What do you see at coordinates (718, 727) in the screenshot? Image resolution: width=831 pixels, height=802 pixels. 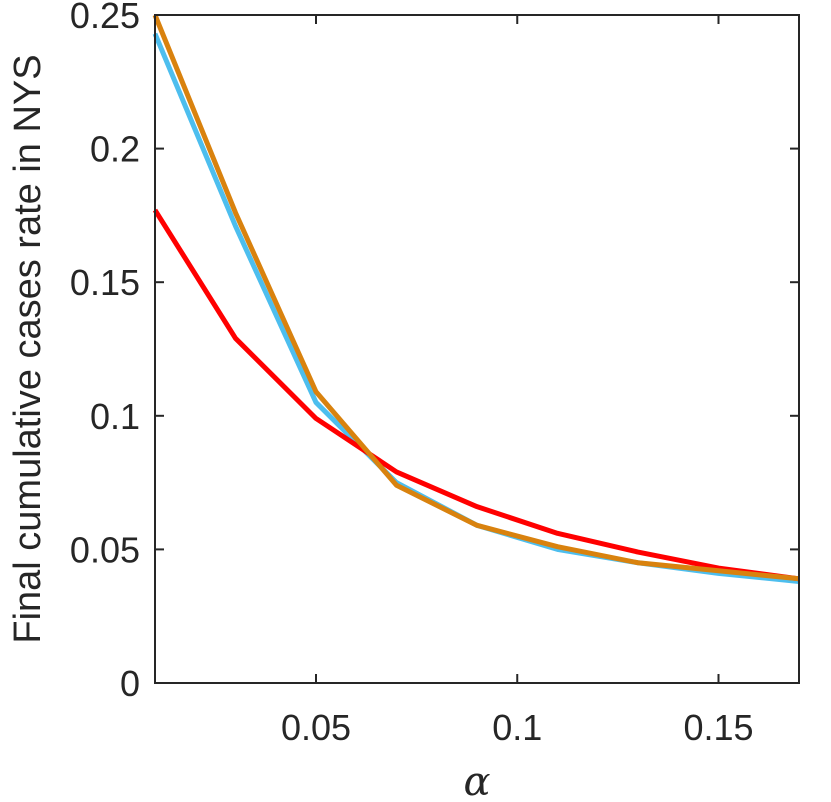 I see `x-tick-label: 0.15` at bounding box center [718, 727].